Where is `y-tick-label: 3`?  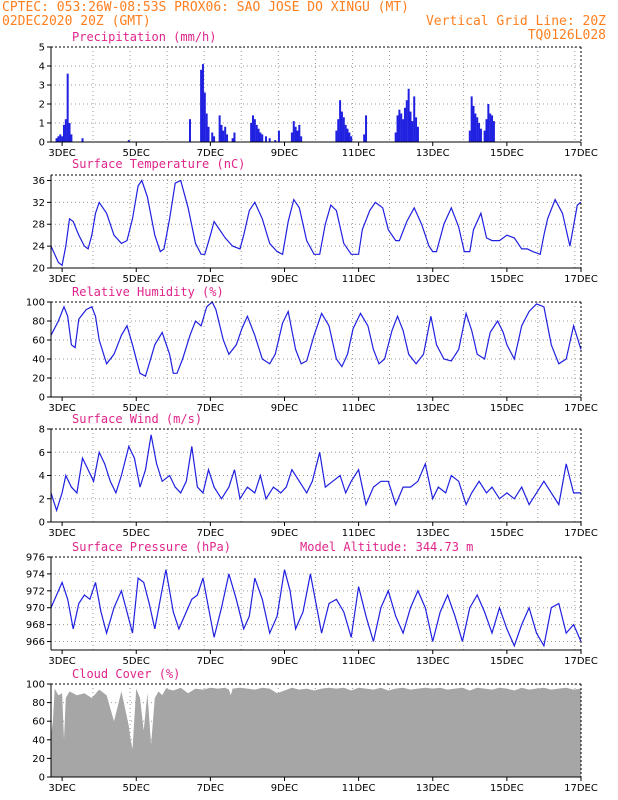
y-tick-label: 3 is located at coordinates (42, 86).